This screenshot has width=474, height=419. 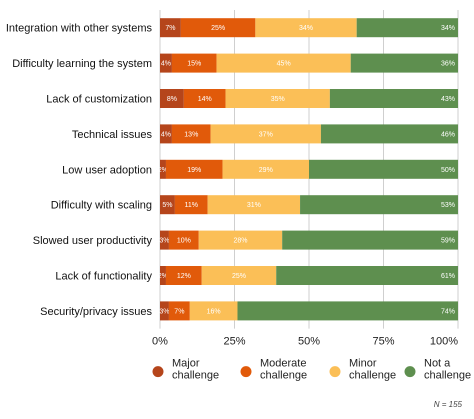 I want to click on x-tick-label: 50%, so click(x=309, y=342).